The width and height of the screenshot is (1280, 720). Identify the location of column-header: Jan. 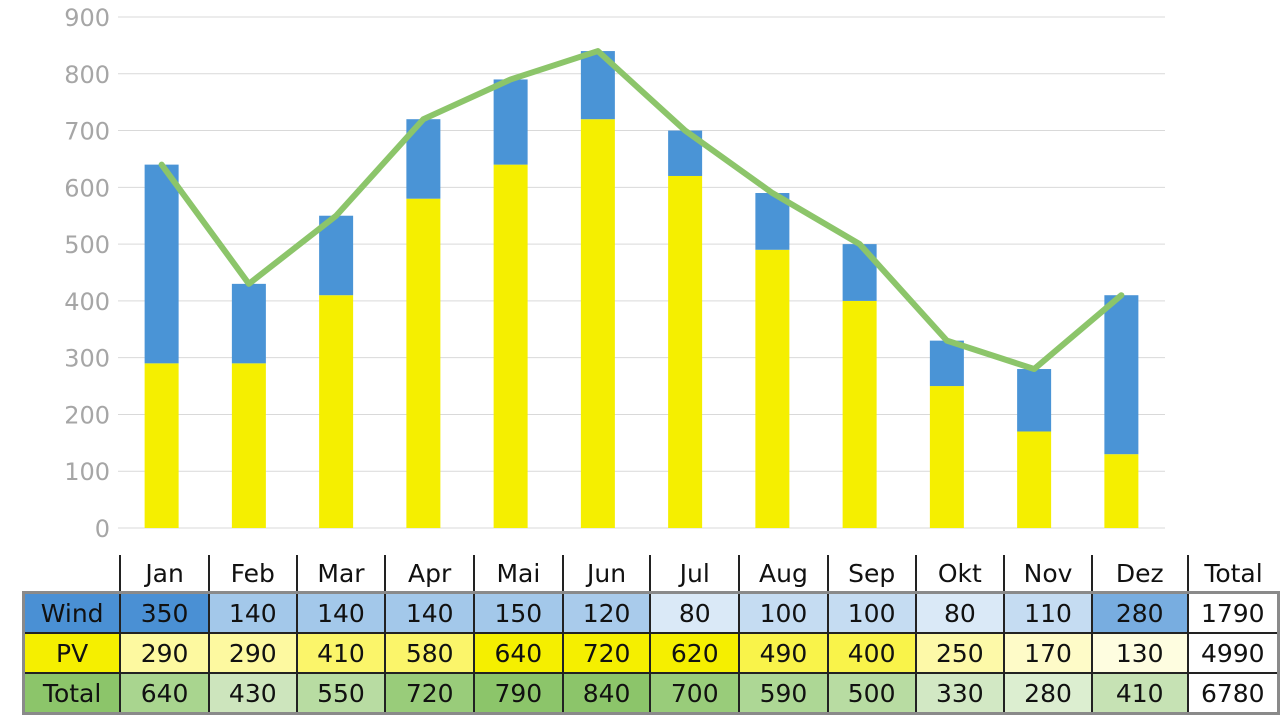
(164, 574).